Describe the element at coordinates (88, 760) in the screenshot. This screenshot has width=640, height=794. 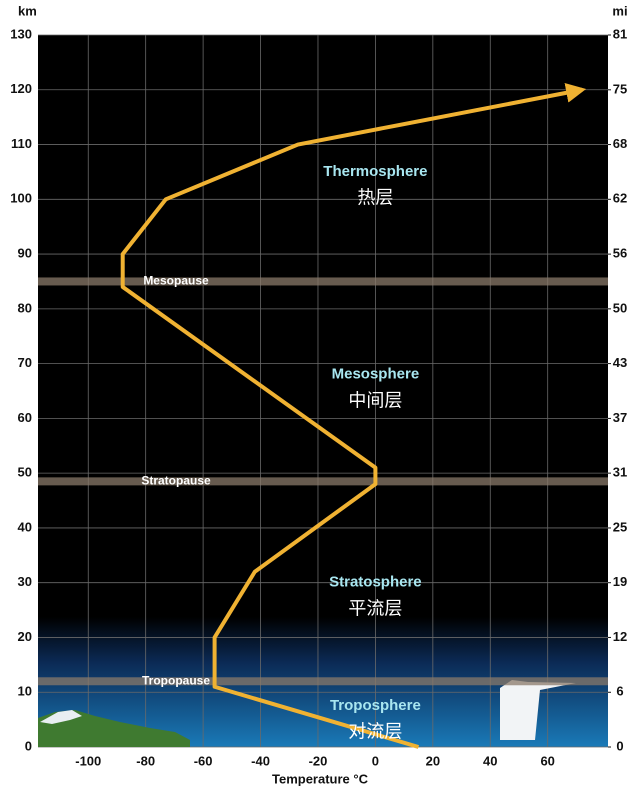
I see `x-tick-label: -100` at that location.